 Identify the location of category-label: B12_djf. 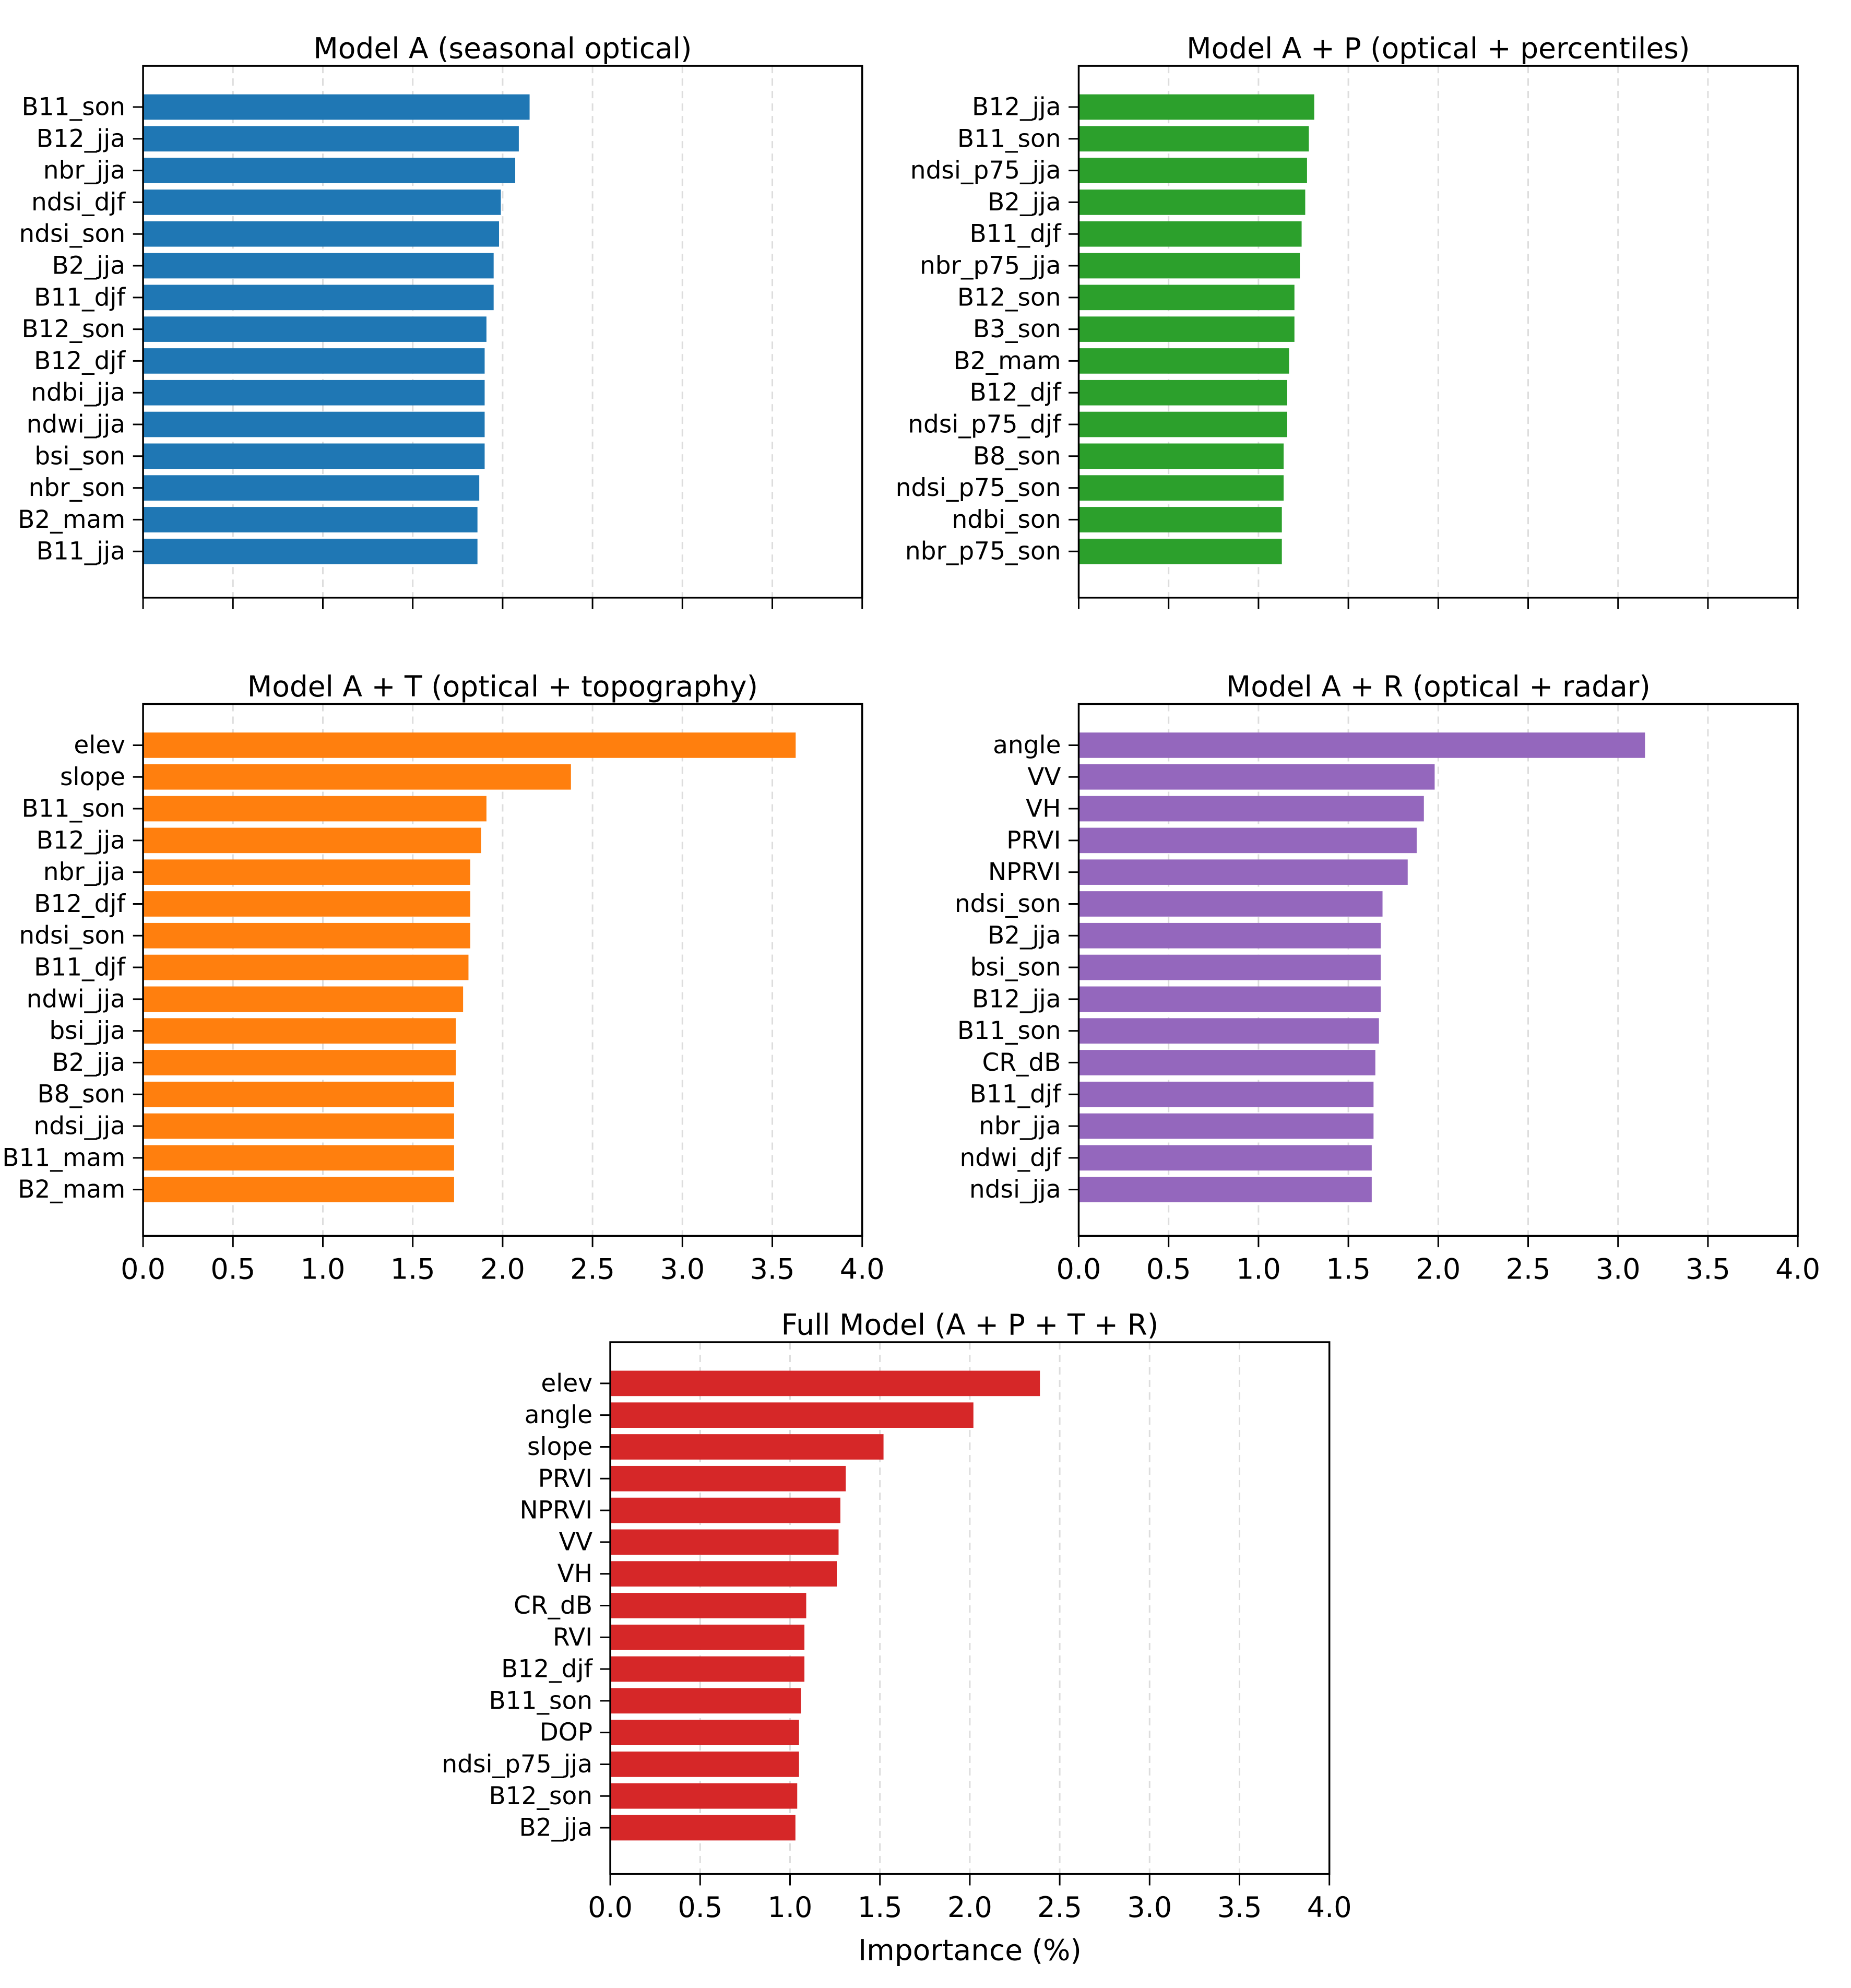
(80, 361).